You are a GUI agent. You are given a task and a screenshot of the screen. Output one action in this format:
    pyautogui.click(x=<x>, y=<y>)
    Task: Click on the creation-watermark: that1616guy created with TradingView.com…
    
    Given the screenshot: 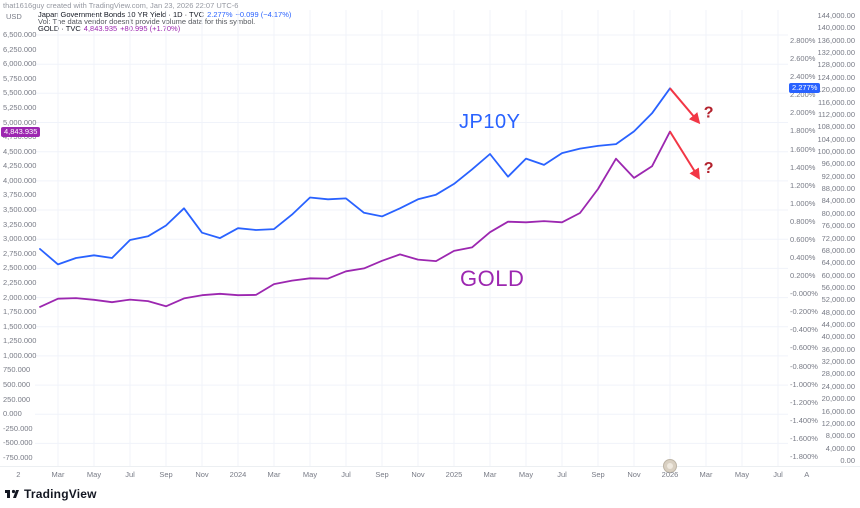 What is the action you would take?
    pyautogui.click(x=121, y=5)
    